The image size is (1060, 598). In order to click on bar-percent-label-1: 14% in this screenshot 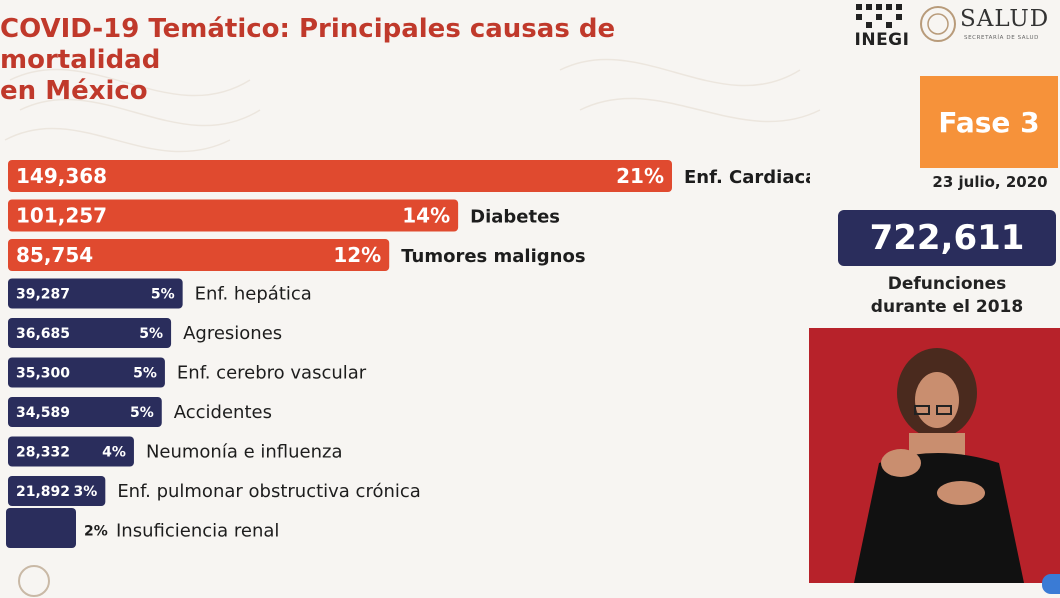, I will do `click(426, 216)`.